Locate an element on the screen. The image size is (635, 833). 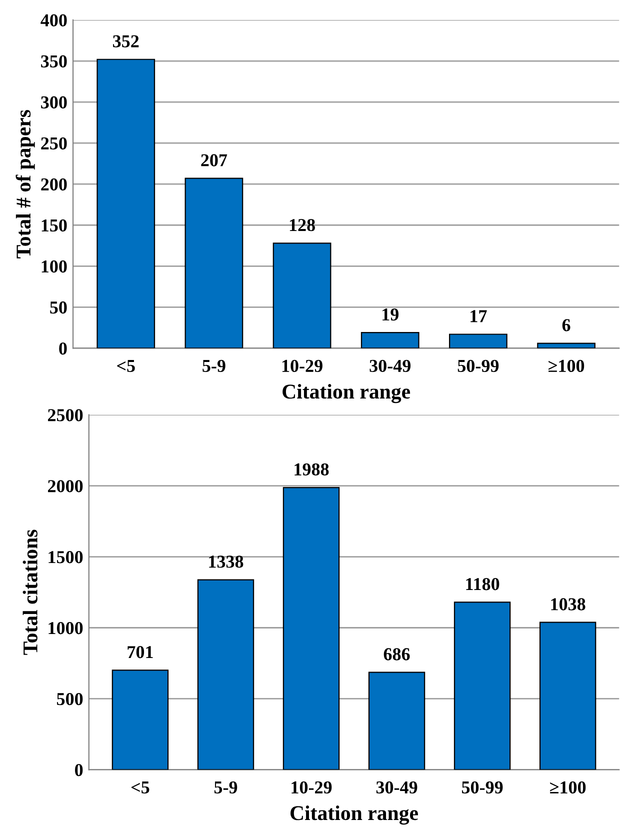
y-tick-label: 400 is located at coordinates (53, 20).